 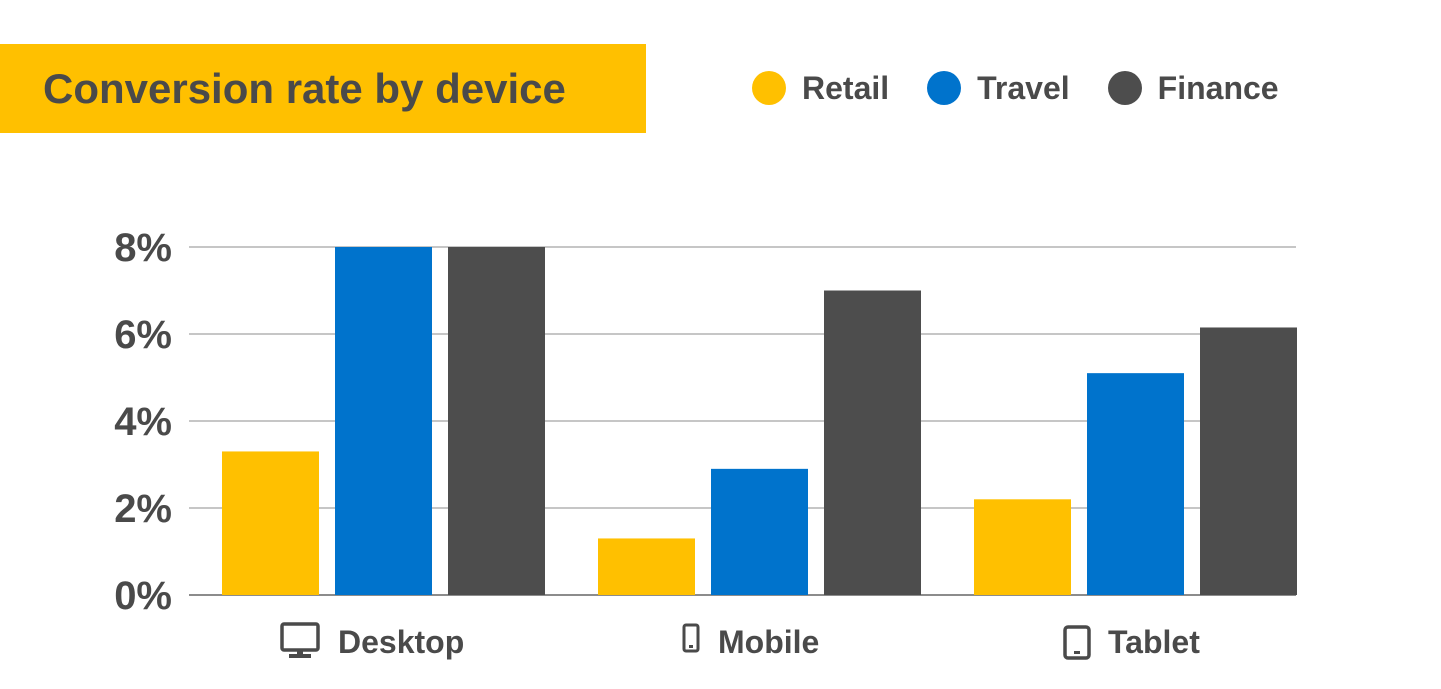 I want to click on tablet-icon, so click(x=1077, y=642).